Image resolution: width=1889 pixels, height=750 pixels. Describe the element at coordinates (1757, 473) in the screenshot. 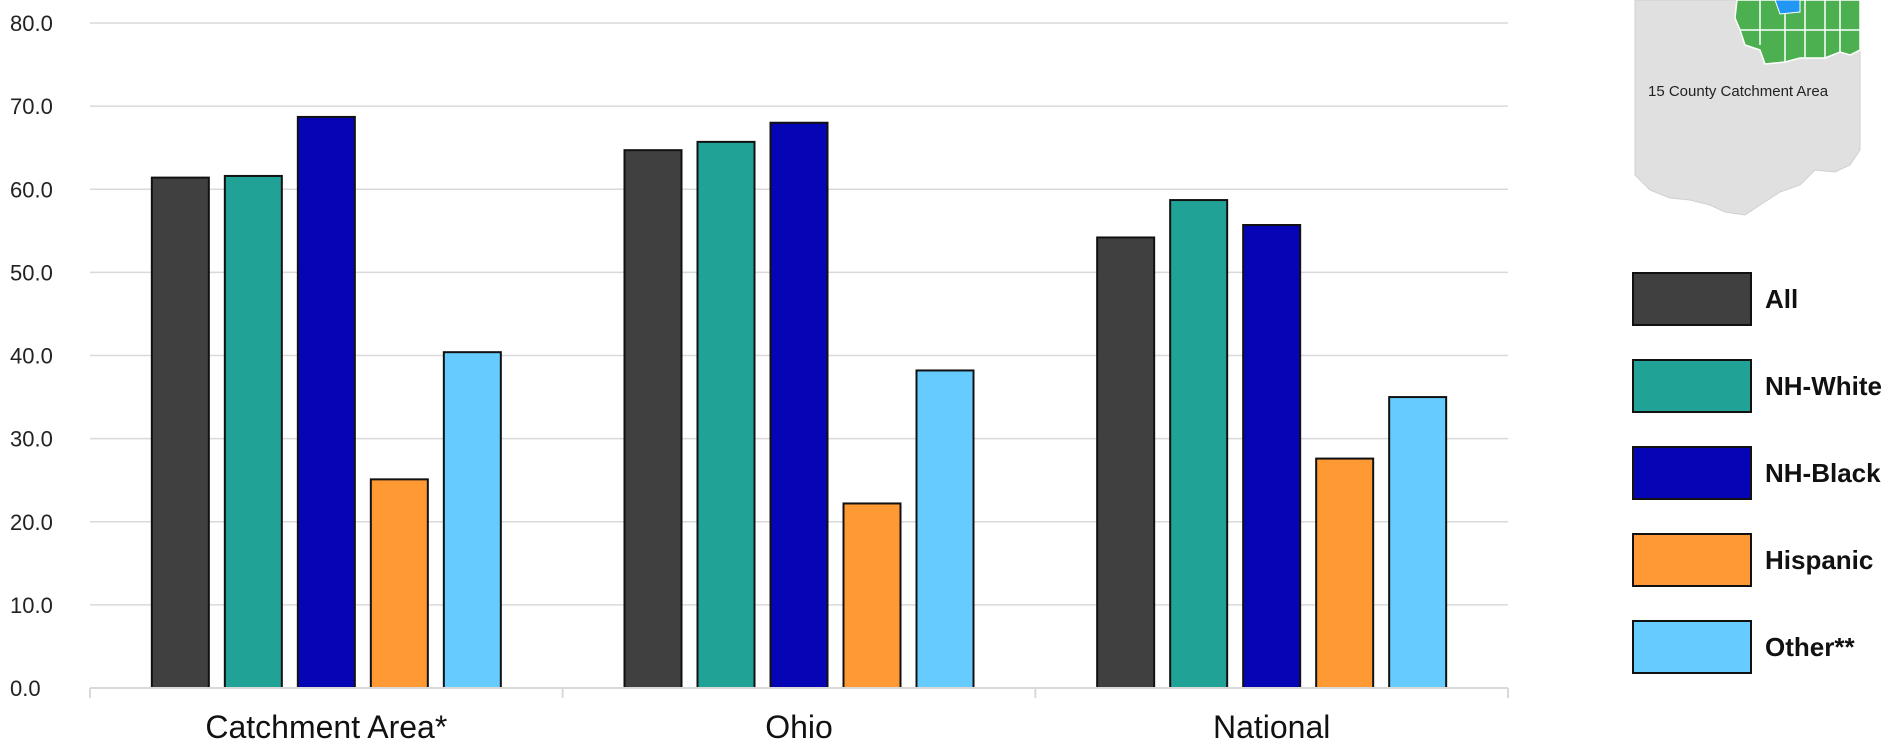

I see `legend: All NH-White NH-Black Hispanic Other**` at that location.